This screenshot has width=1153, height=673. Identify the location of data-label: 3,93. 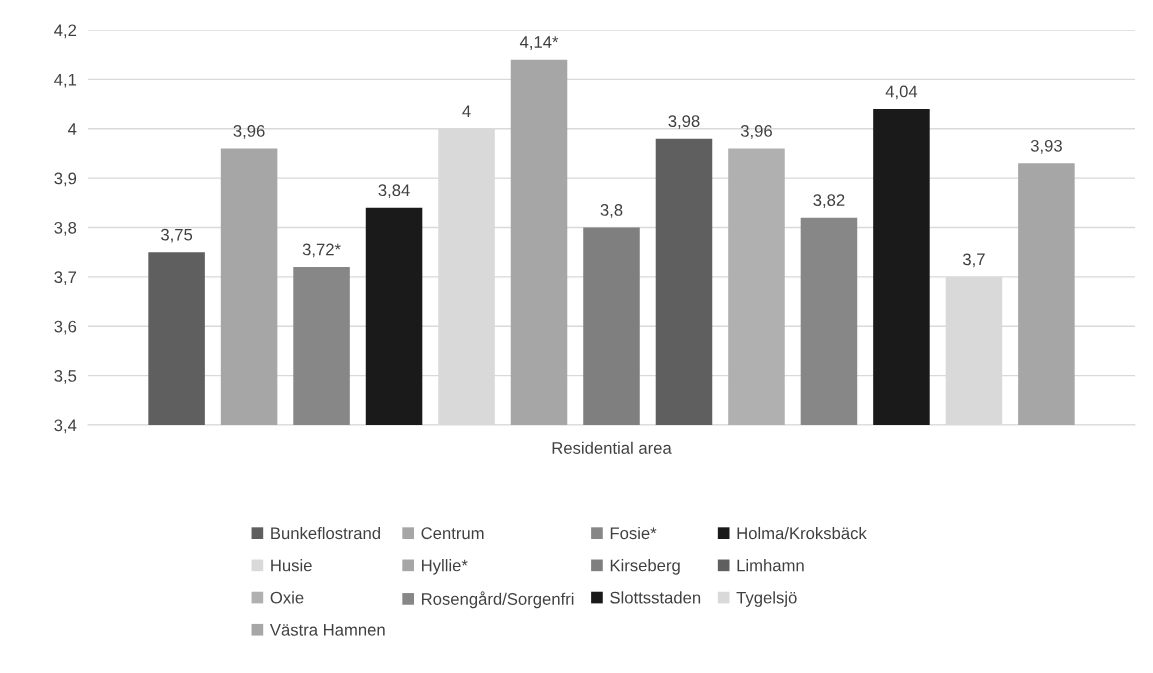
(1046, 146).